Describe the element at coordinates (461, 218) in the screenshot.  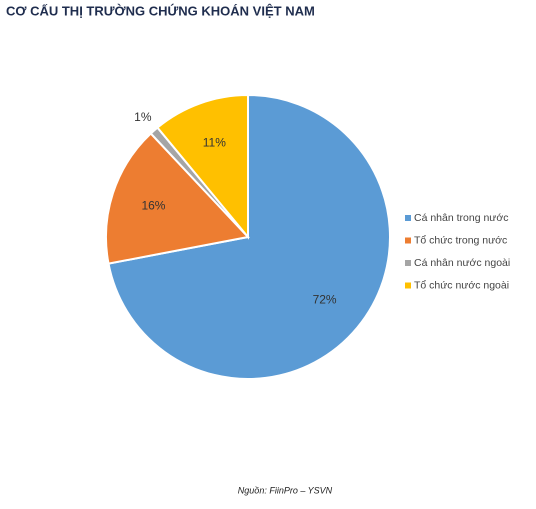
I see `legend-label: Cá nhân trong nước` at that location.